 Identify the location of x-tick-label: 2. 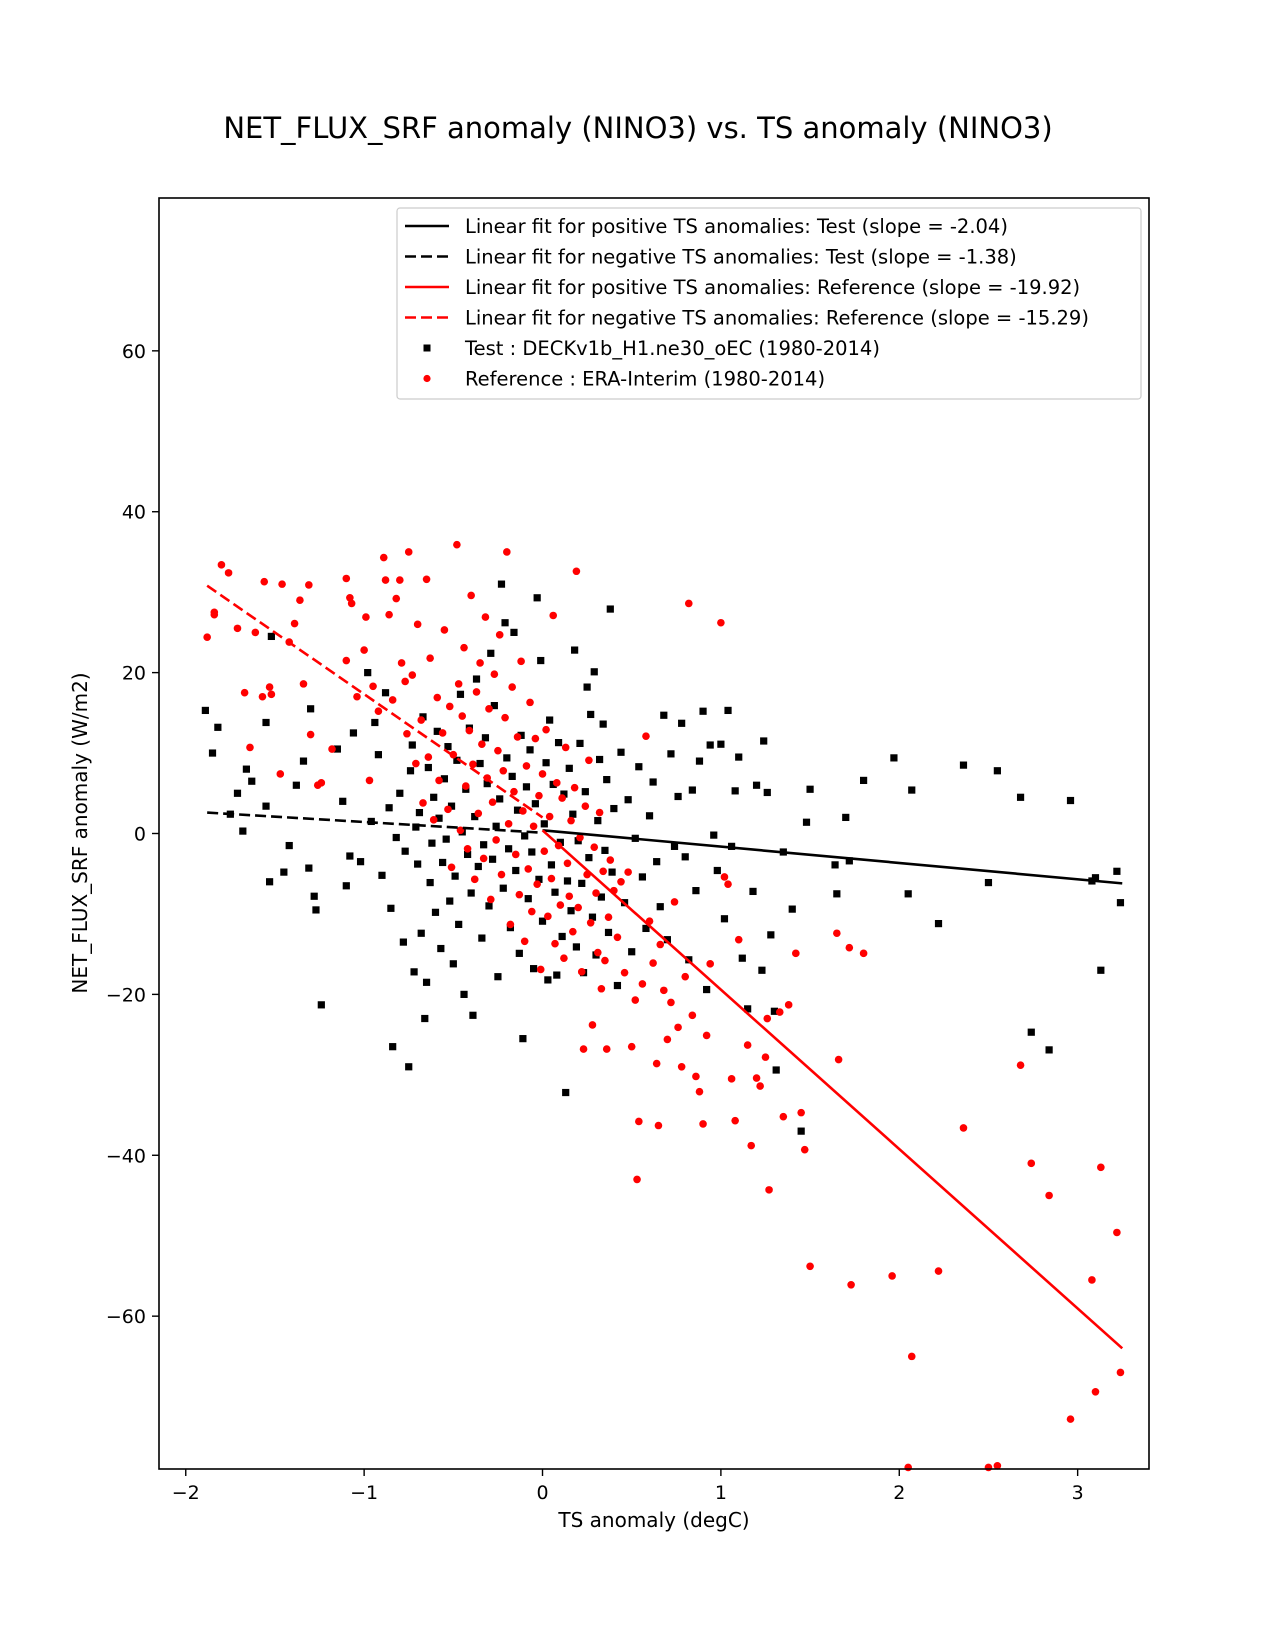
(899, 1493).